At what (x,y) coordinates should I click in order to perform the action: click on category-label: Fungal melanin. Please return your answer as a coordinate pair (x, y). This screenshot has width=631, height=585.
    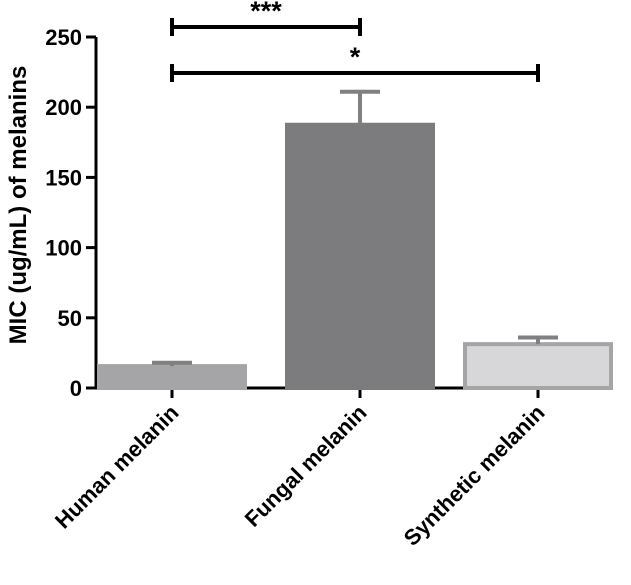
    Looking at the image, I should click on (306, 466).